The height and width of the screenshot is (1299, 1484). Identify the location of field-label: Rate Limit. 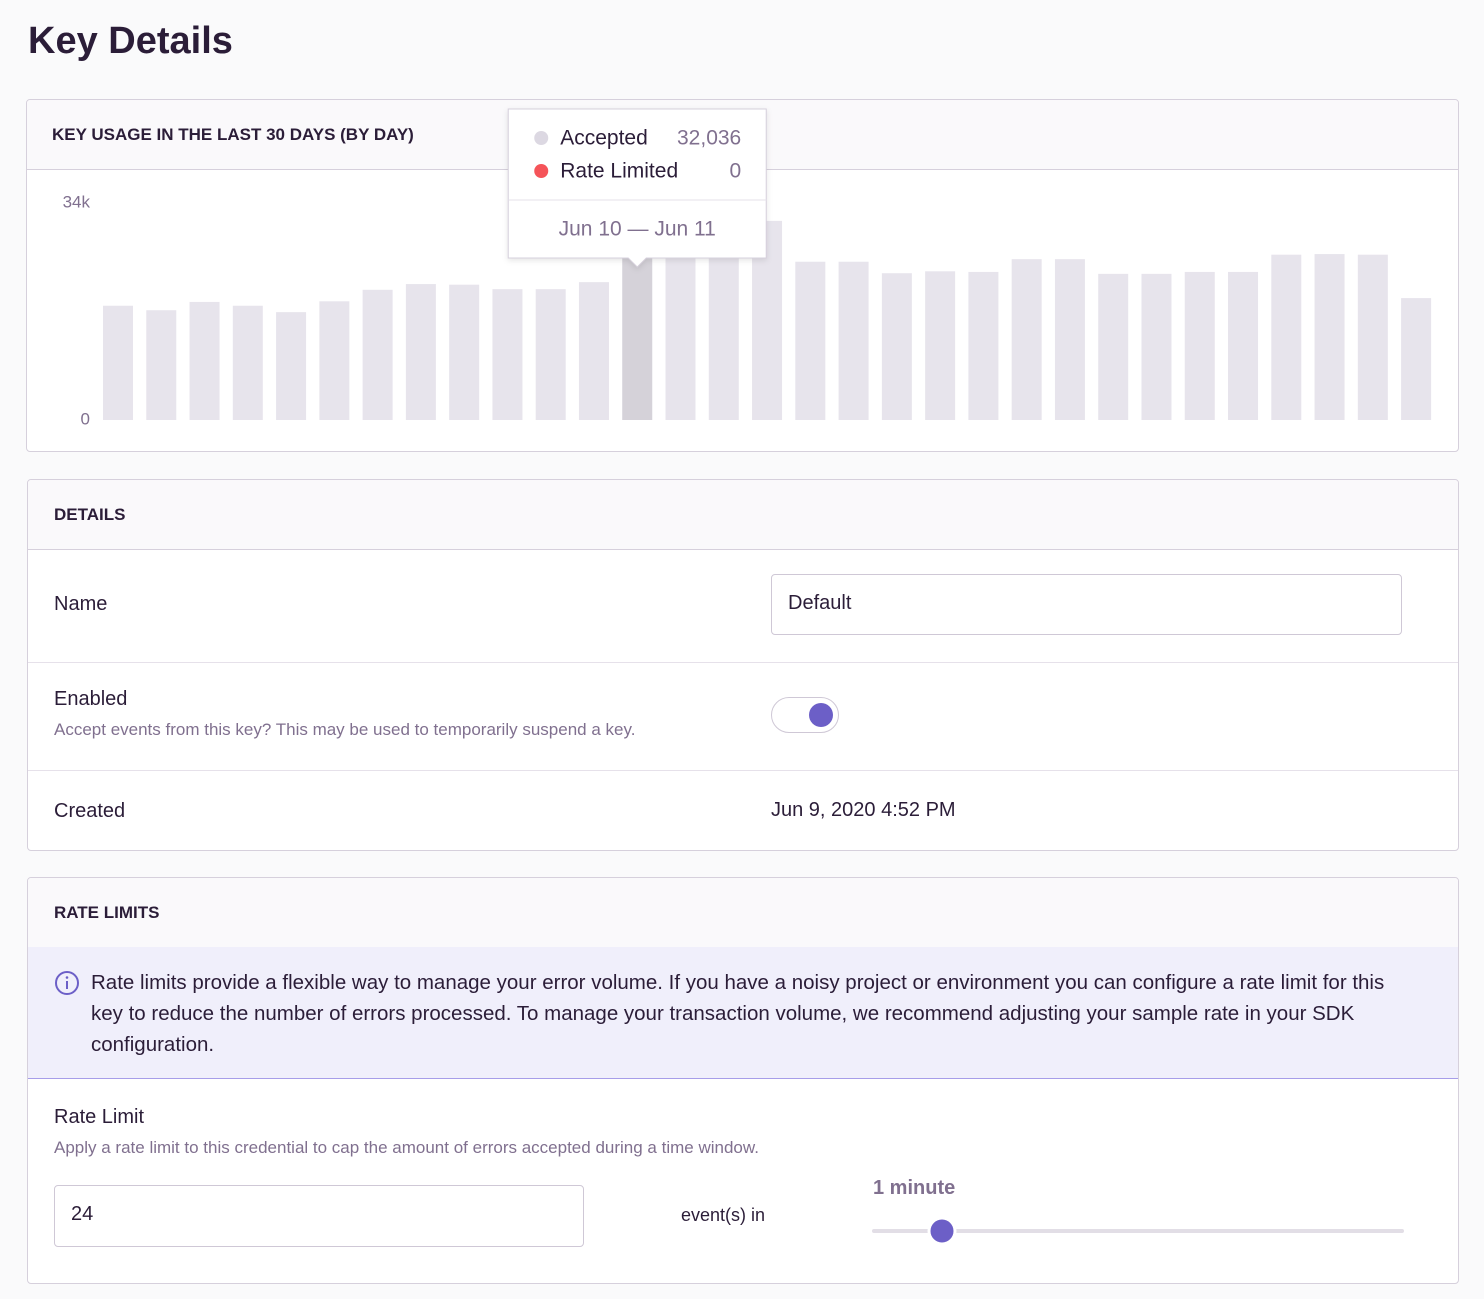
(99, 1117).